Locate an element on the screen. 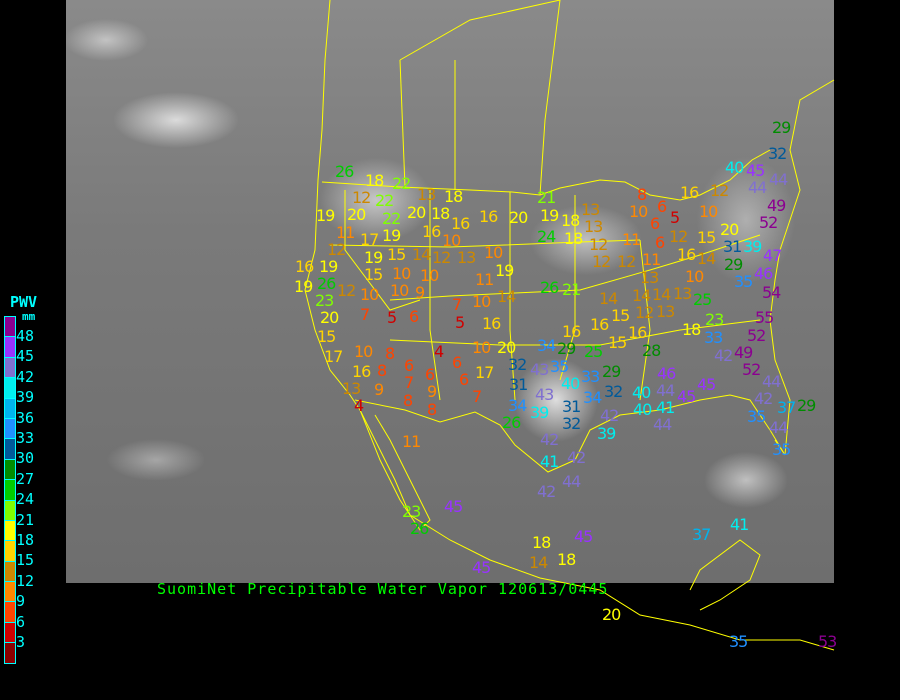 Image resolution: width=900 pixels, height=700 pixels. station-pwv-value: 53 is located at coordinates (827, 641).